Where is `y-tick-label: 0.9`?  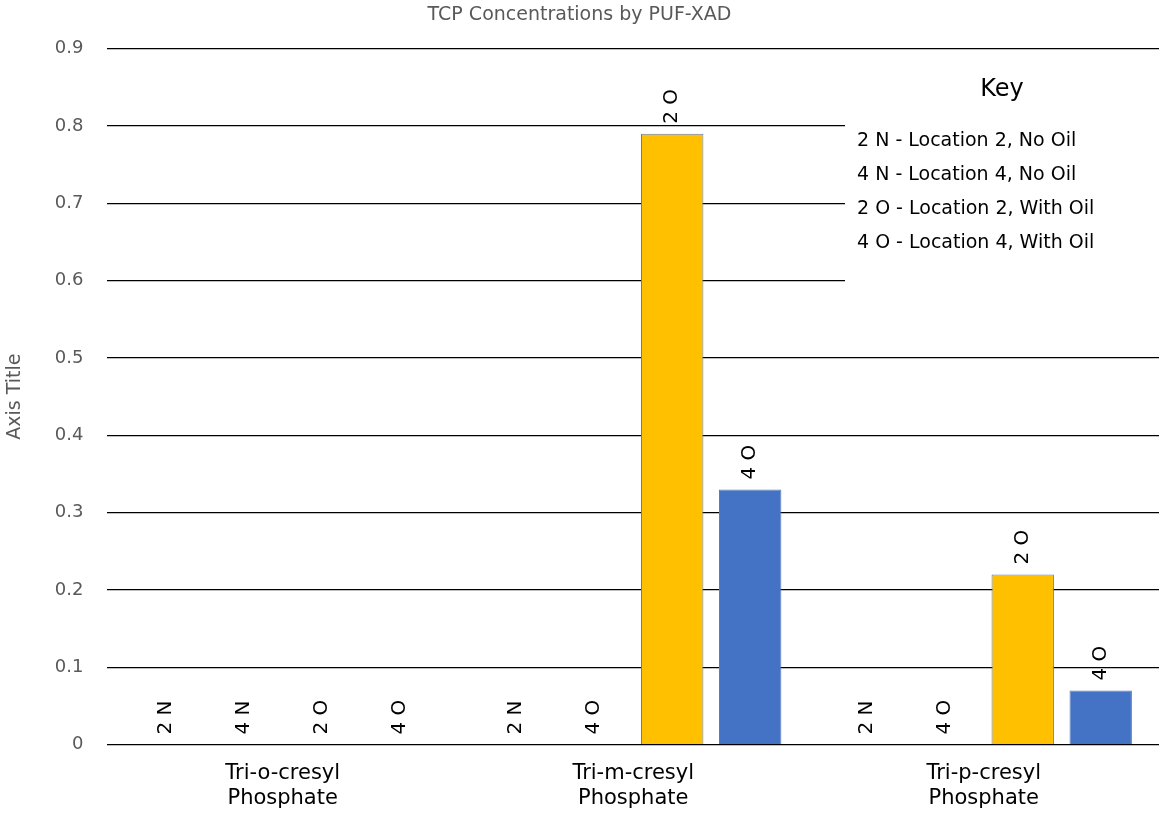 y-tick-label: 0.9 is located at coordinates (69, 47).